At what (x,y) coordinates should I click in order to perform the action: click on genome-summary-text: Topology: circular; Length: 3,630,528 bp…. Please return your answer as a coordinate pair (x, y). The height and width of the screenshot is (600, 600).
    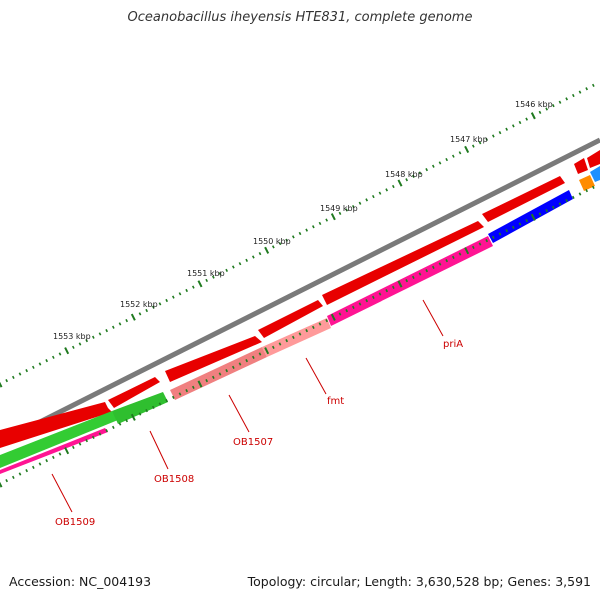
    Looking at the image, I should click on (419, 581).